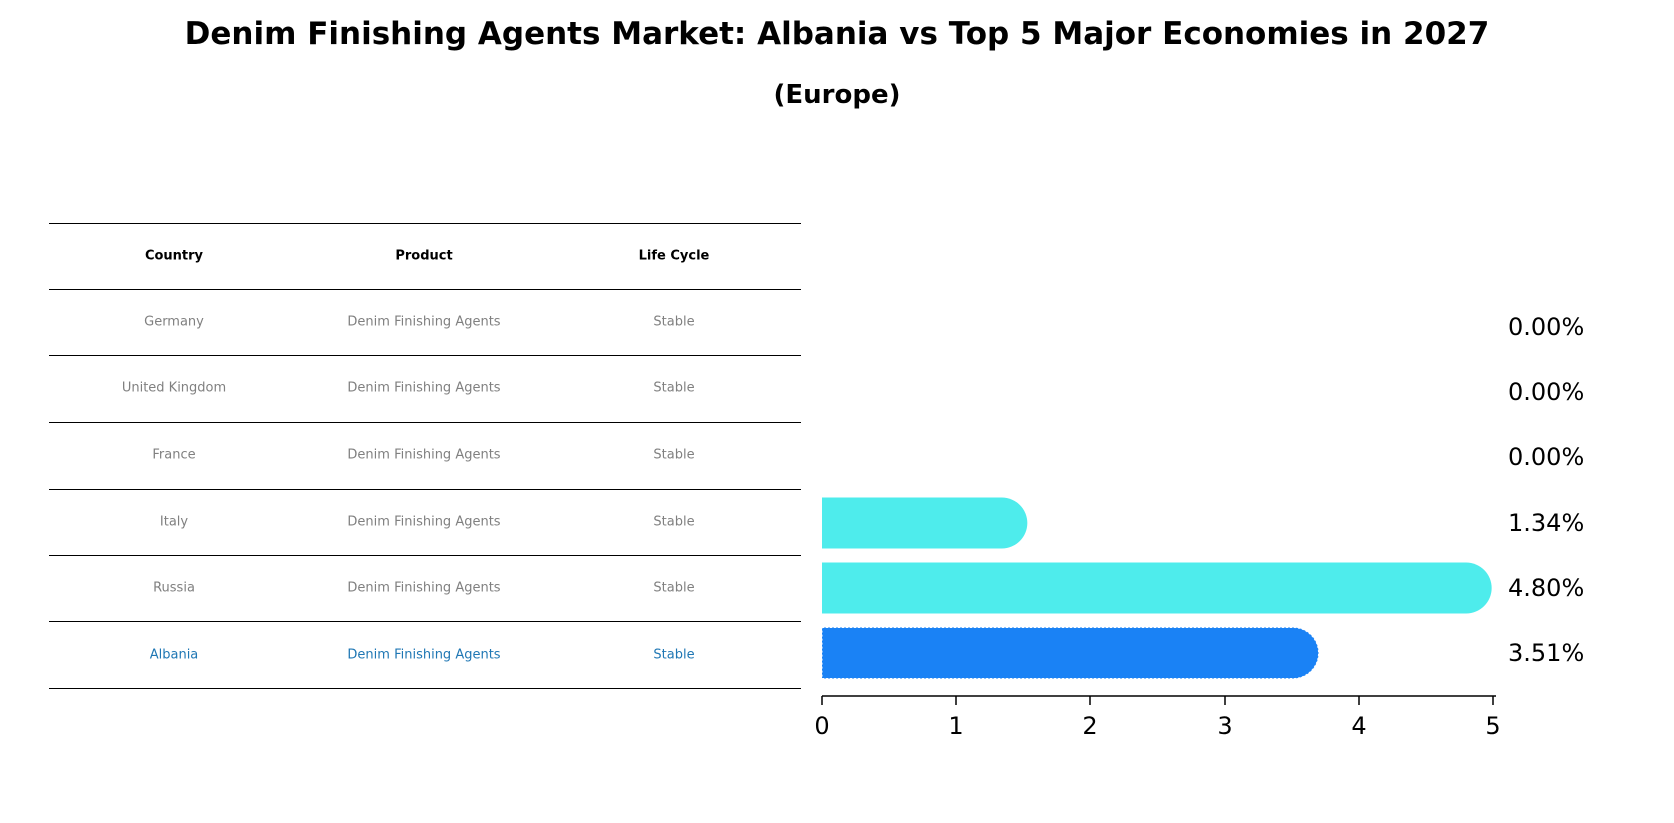 The width and height of the screenshot is (1674, 823). I want to click on header-life-cycle: Life Cycle, so click(674, 256).